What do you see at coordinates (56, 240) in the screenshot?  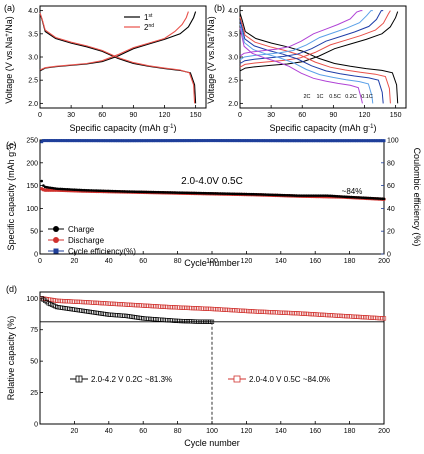 I see `legend-discharge-marker` at bounding box center [56, 240].